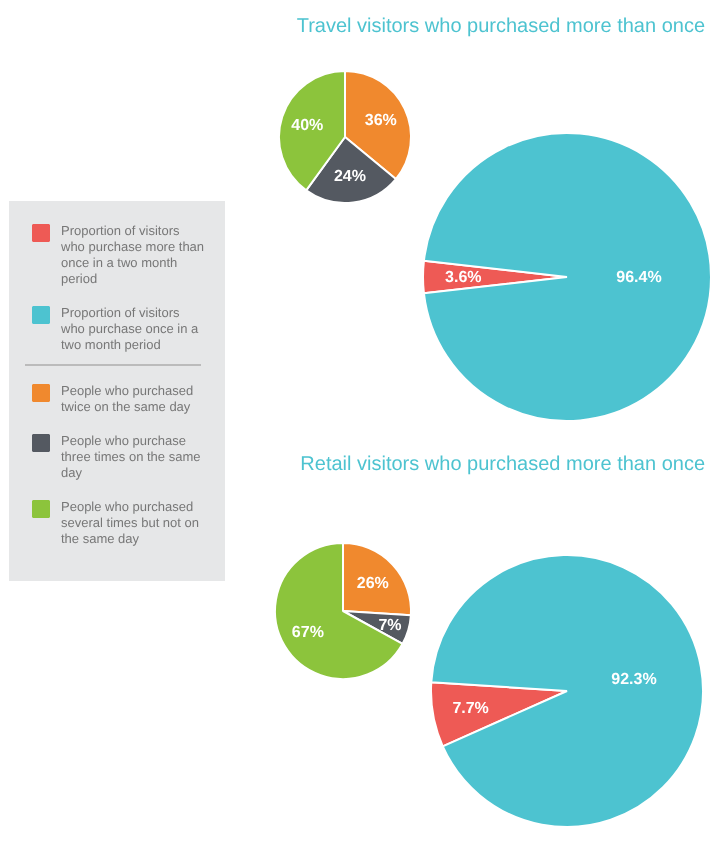 The image size is (720, 844). What do you see at coordinates (639, 276) in the screenshot?
I see `data-label: 96.4%` at bounding box center [639, 276].